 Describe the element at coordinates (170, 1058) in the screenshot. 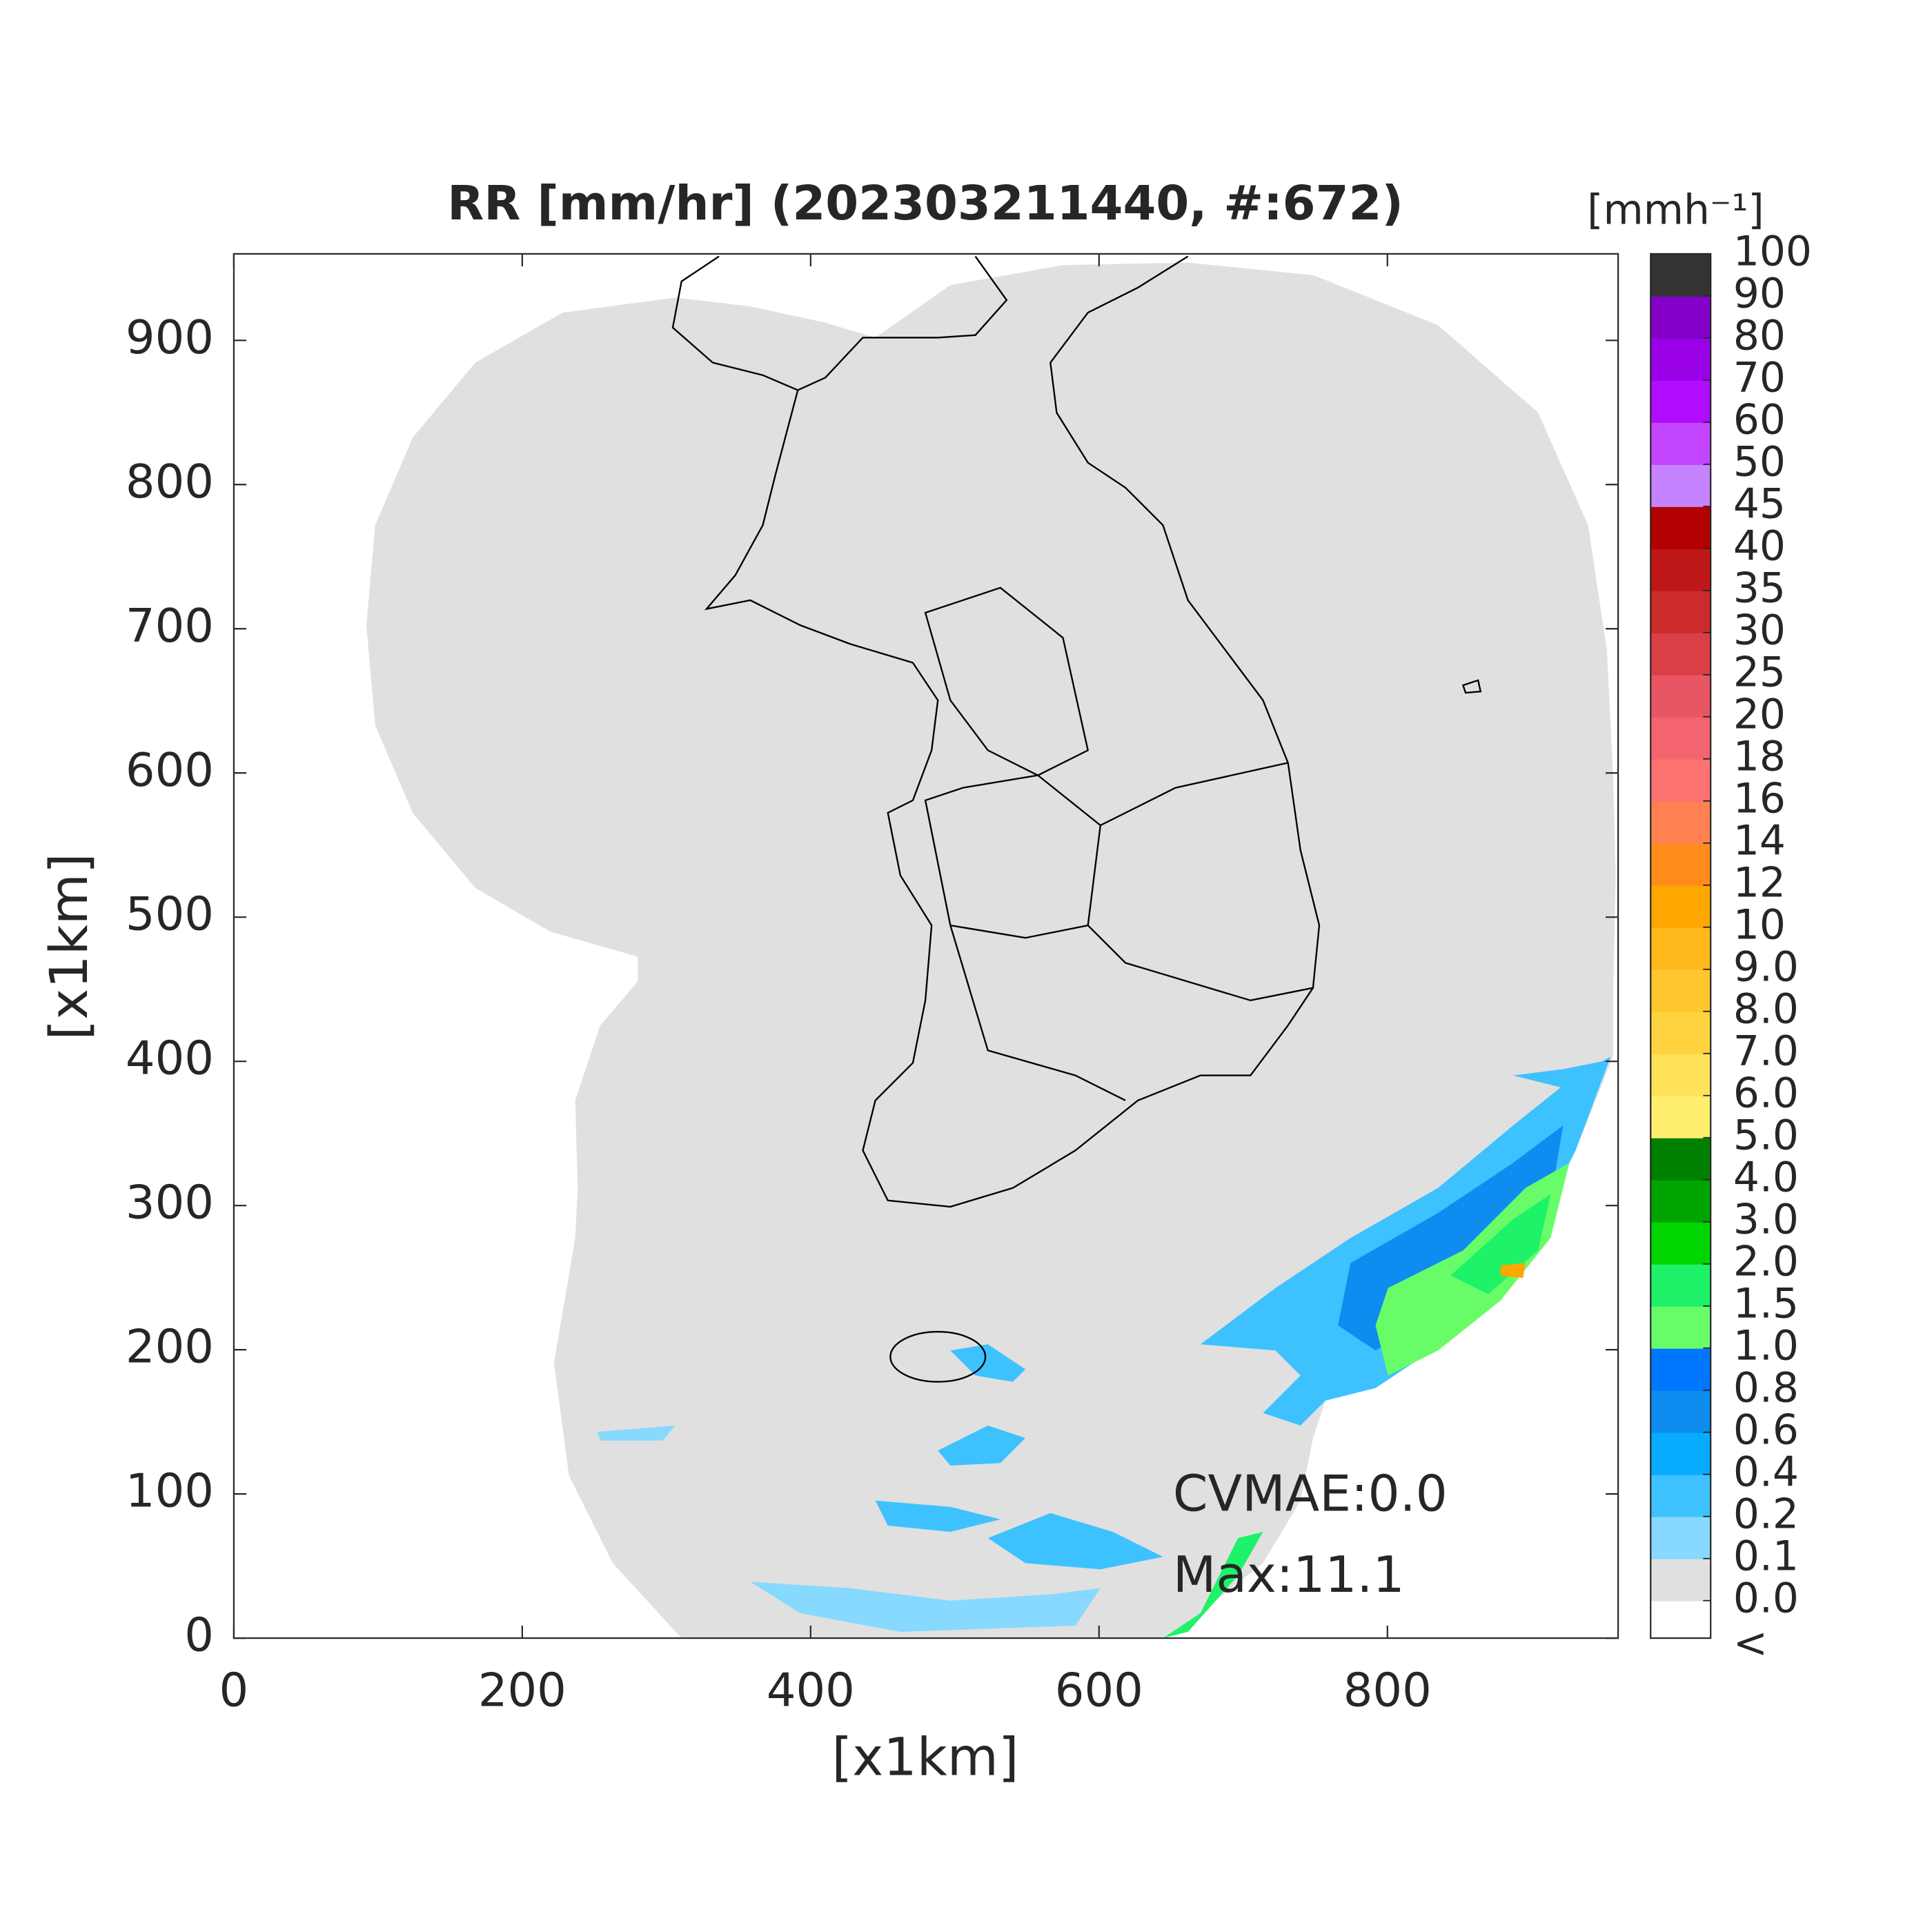

I see `y-tick-label: 400` at that location.